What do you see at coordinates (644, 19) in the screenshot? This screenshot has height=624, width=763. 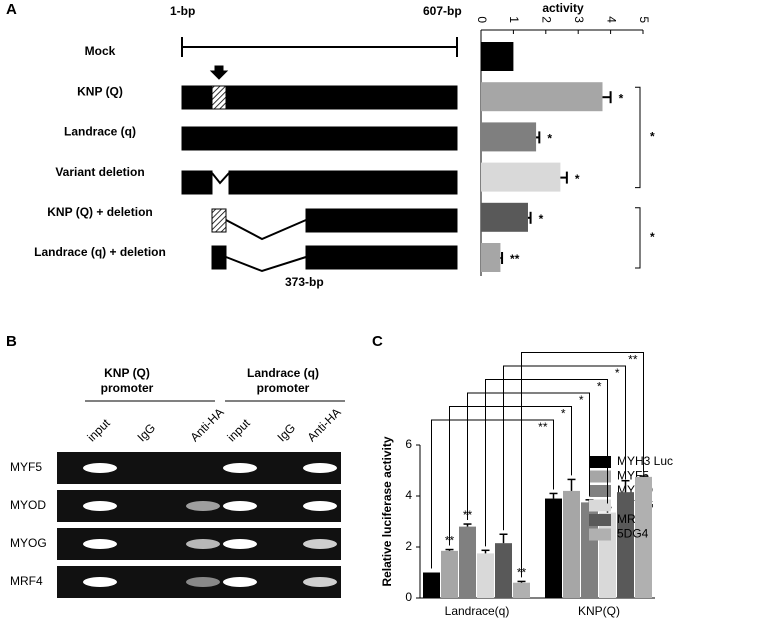 I see `x-tick-label: 5` at bounding box center [644, 19].